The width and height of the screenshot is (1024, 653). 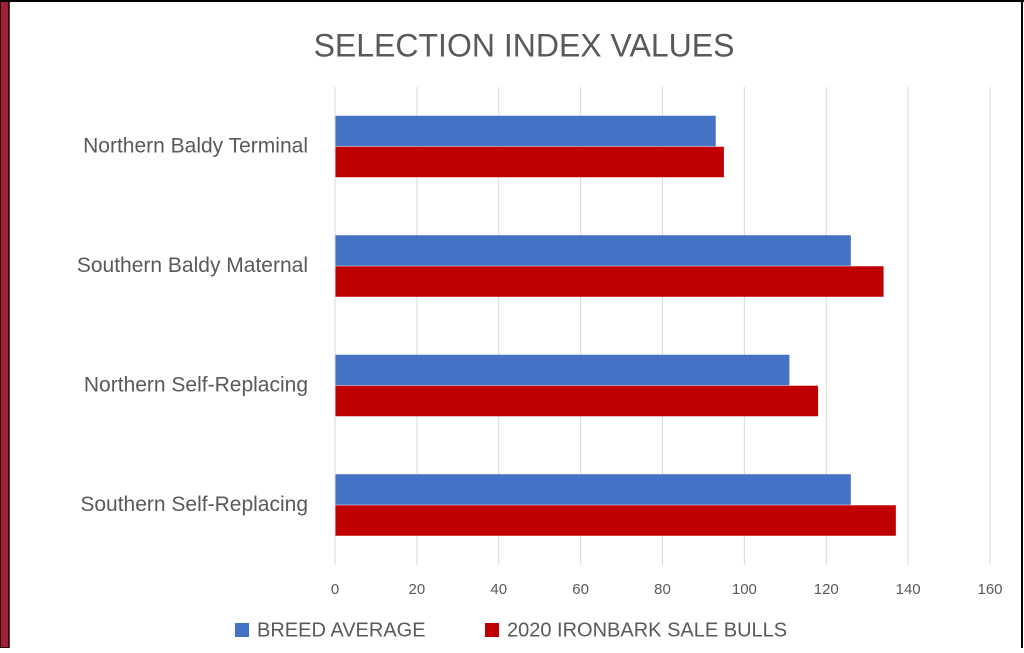 What do you see at coordinates (194, 504) in the screenshot?
I see `y-tick-label: Southern Self-Replacing` at bounding box center [194, 504].